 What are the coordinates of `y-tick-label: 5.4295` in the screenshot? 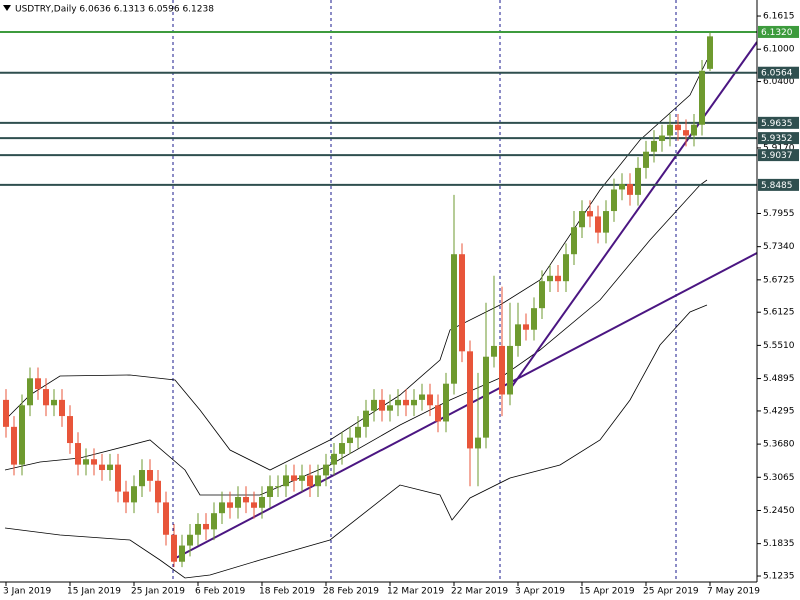 It's located at (779, 411).